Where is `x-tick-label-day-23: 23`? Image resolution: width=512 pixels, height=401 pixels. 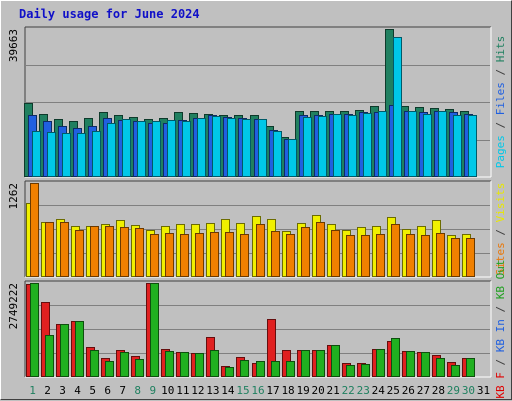 x-tick-label-day-23: 23 is located at coordinates (363, 390).